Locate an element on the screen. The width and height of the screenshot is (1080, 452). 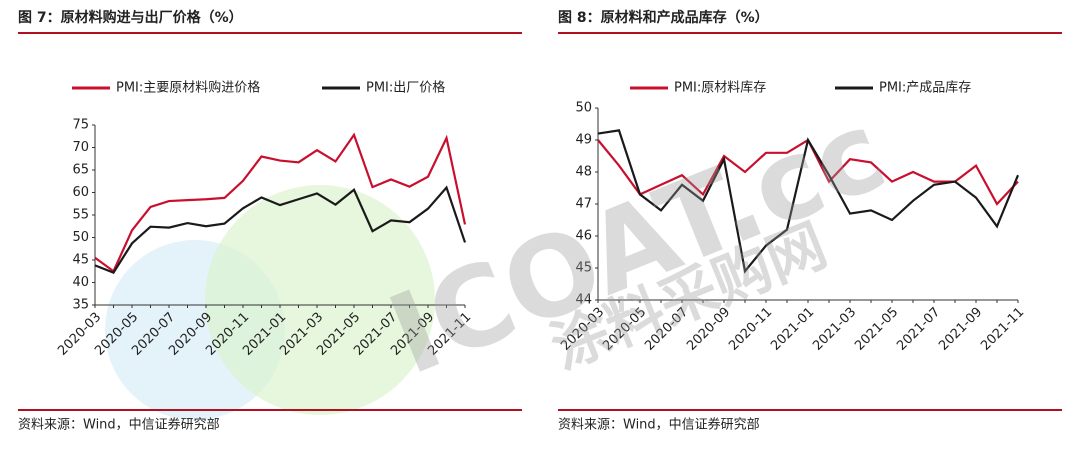
chart-title: 图 7：原材料购进与出厂价格（%） is located at coordinates (130, 17).